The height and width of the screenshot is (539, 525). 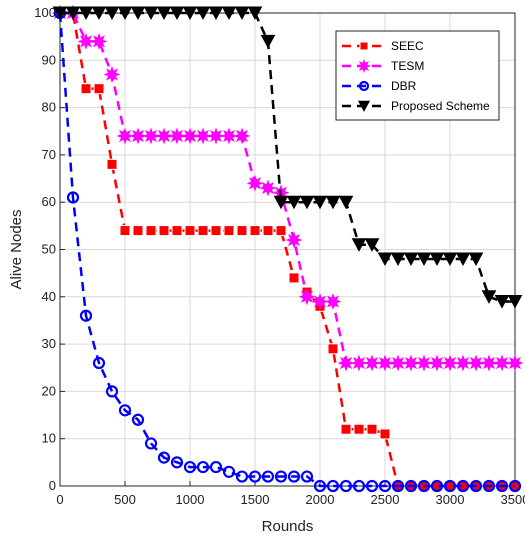 I want to click on y-tick-label: 100, so click(x=45, y=12).